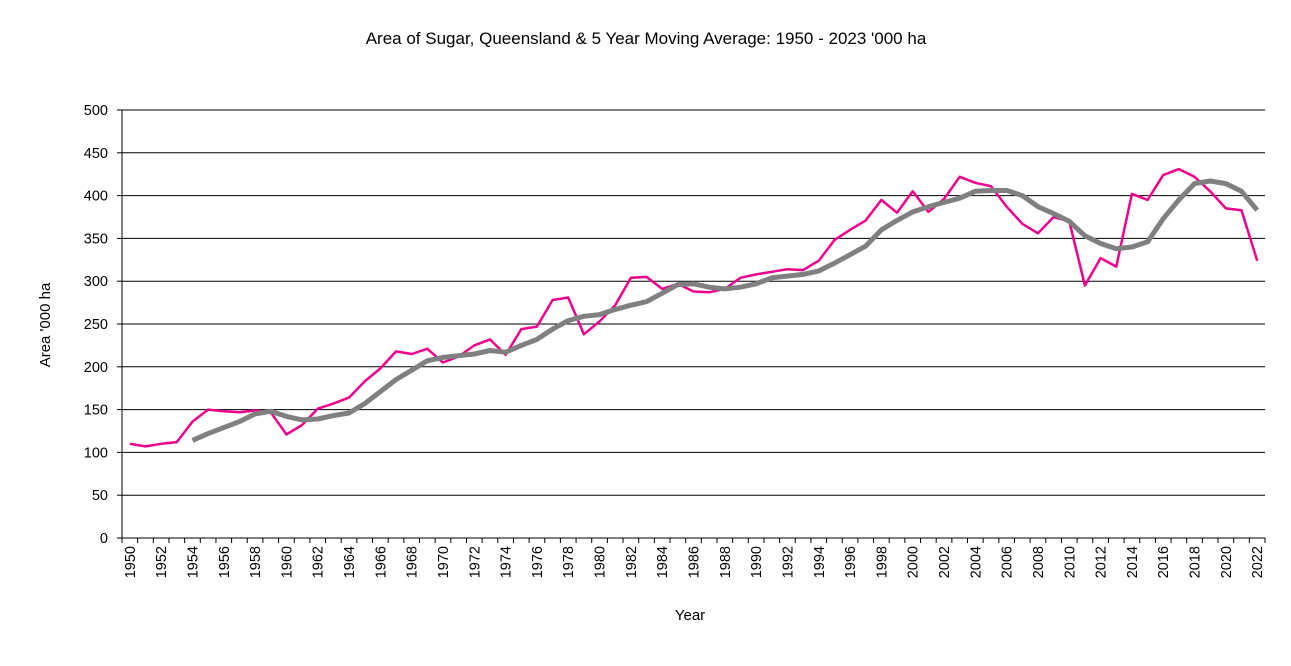  What do you see at coordinates (413, 562) in the screenshot?
I see `x-tick-label: 1968` at bounding box center [413, 562].